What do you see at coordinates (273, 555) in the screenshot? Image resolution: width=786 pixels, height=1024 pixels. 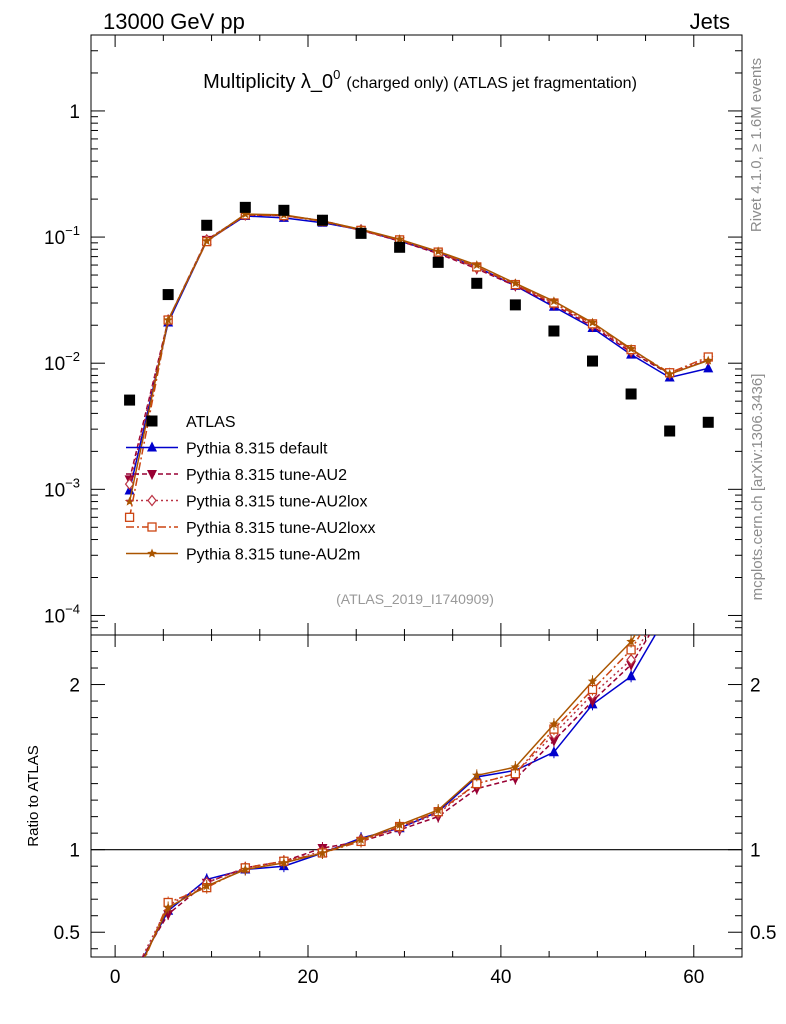 I see `legend-label: Pythia 8.315 tune-AU2m` at bounding box center [273, 555].